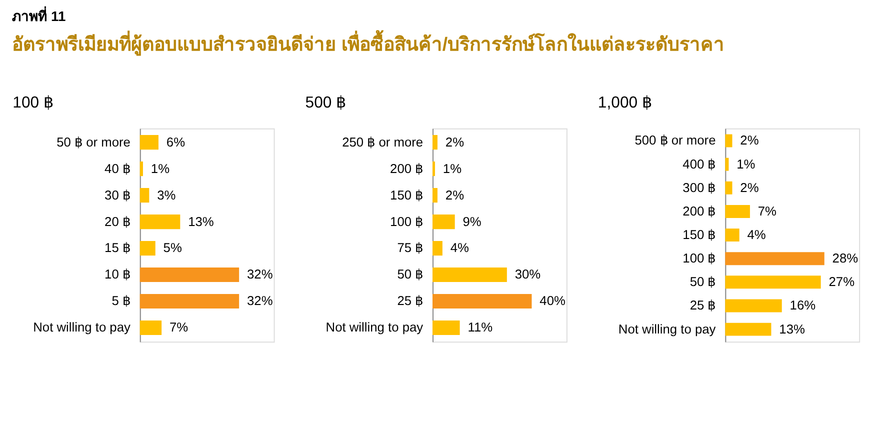 Image resolution: width=870 pixels, height=446 pixels. Describe the element at coordinates (472, 221) in the screenshot. I see `data-label: 9%` at that location.